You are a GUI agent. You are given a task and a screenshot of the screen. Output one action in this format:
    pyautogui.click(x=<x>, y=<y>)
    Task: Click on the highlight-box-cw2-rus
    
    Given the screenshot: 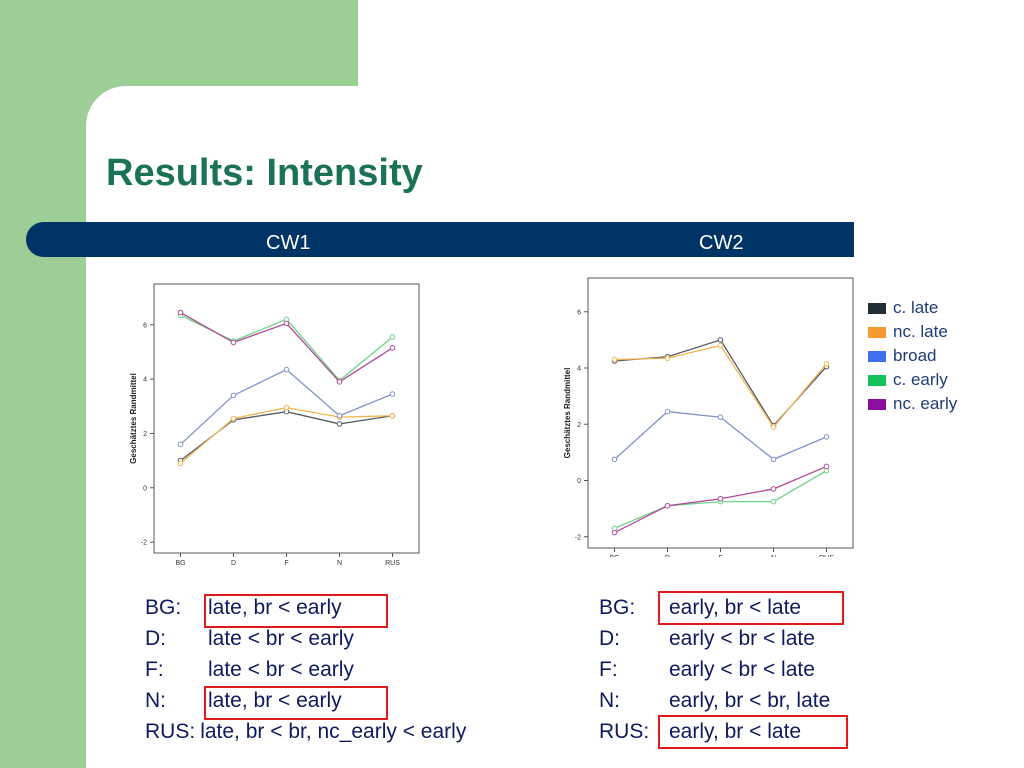 What is the action you would take?
    pyautogui.click(x=753, y=732)
    